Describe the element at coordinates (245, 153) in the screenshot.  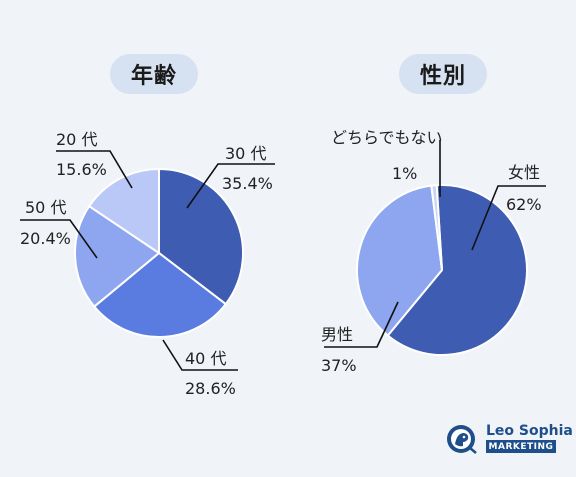
I see `label-30s-name: 30 代` at that location.